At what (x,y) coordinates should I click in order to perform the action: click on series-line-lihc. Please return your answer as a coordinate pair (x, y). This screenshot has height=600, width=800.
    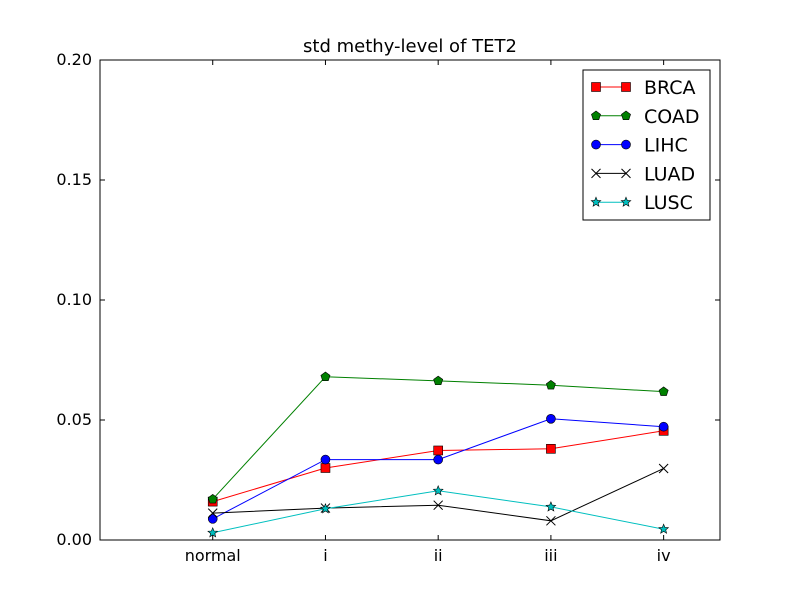
    Looking at the image, I should click on (438, 469).